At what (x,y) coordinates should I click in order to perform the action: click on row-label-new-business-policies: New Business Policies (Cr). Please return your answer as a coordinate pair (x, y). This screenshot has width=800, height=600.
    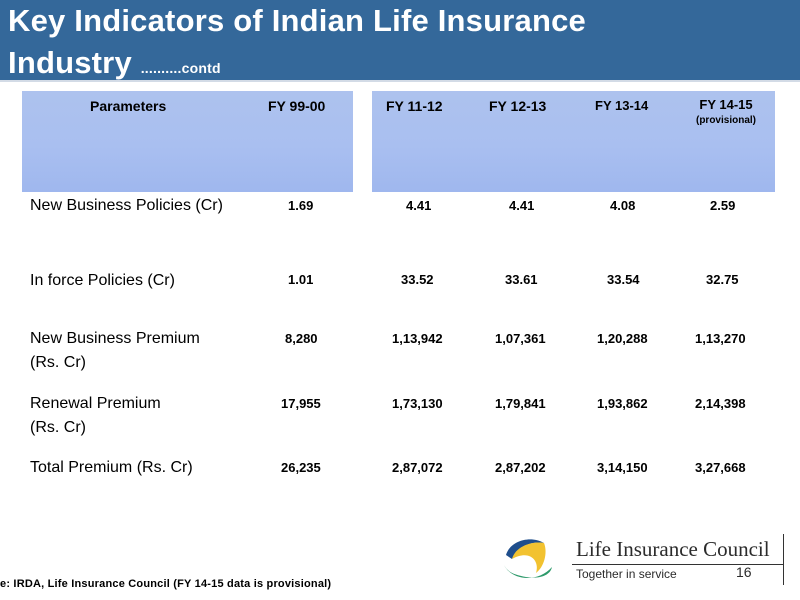
    Looking at the image, I should click on (126, 205).